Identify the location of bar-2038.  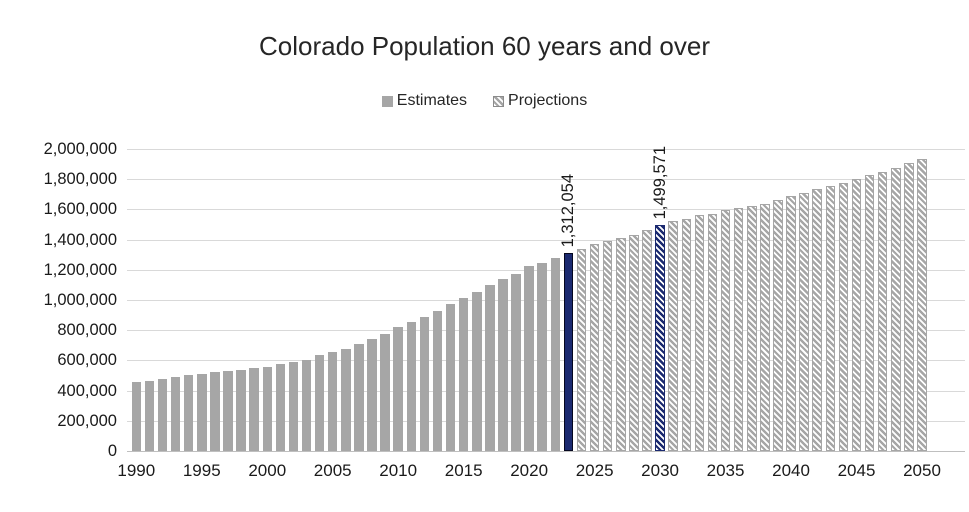
(765, 327).